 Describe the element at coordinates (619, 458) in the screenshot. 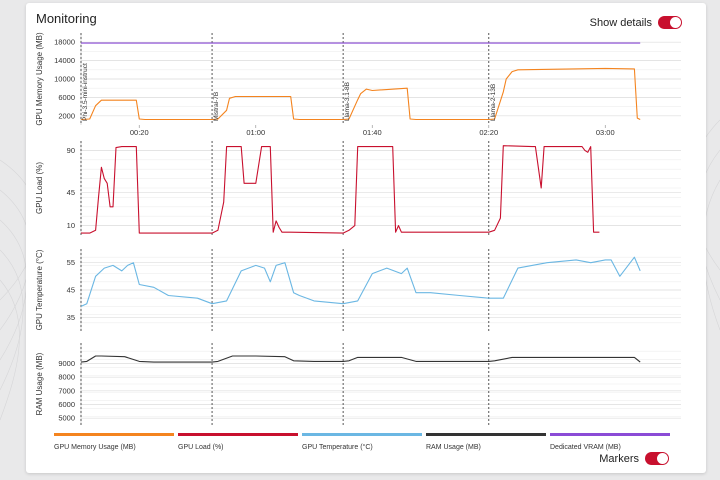

I see `markers-label: Markers` at that location.